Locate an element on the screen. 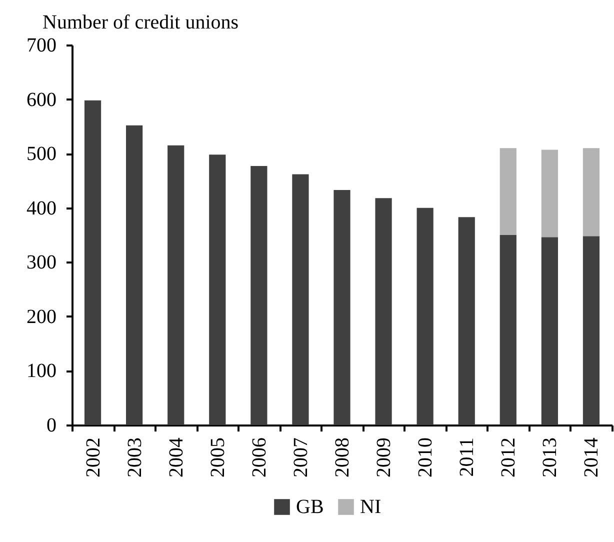 This screenshot has width=614, height=542. y-tick-label: 500 is located at coordinates (41, 154).